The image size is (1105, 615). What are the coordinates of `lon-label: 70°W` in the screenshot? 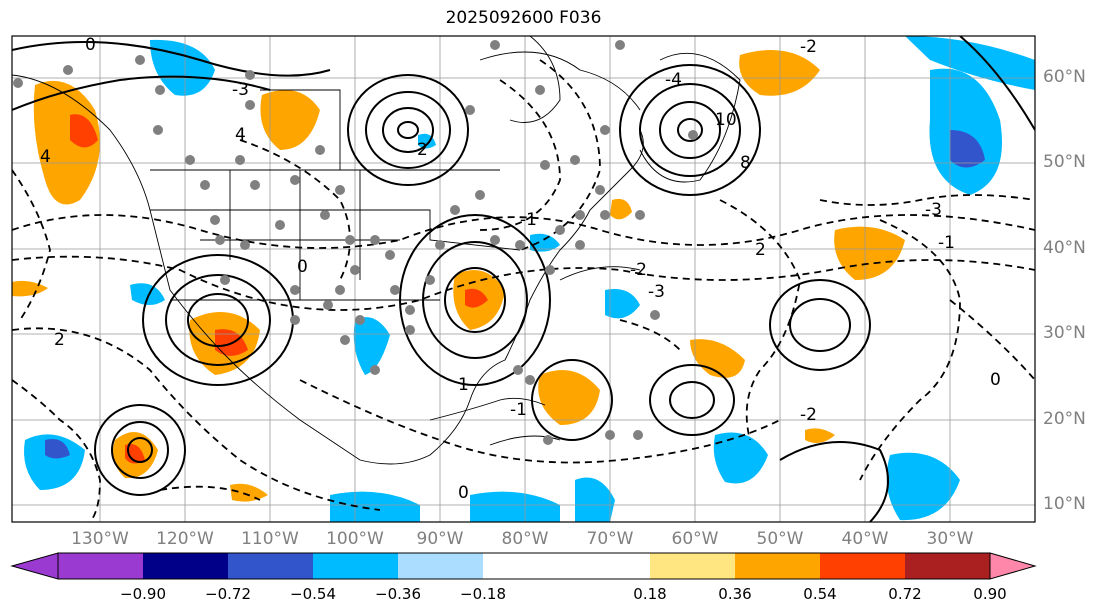 It's located at (610, 539).